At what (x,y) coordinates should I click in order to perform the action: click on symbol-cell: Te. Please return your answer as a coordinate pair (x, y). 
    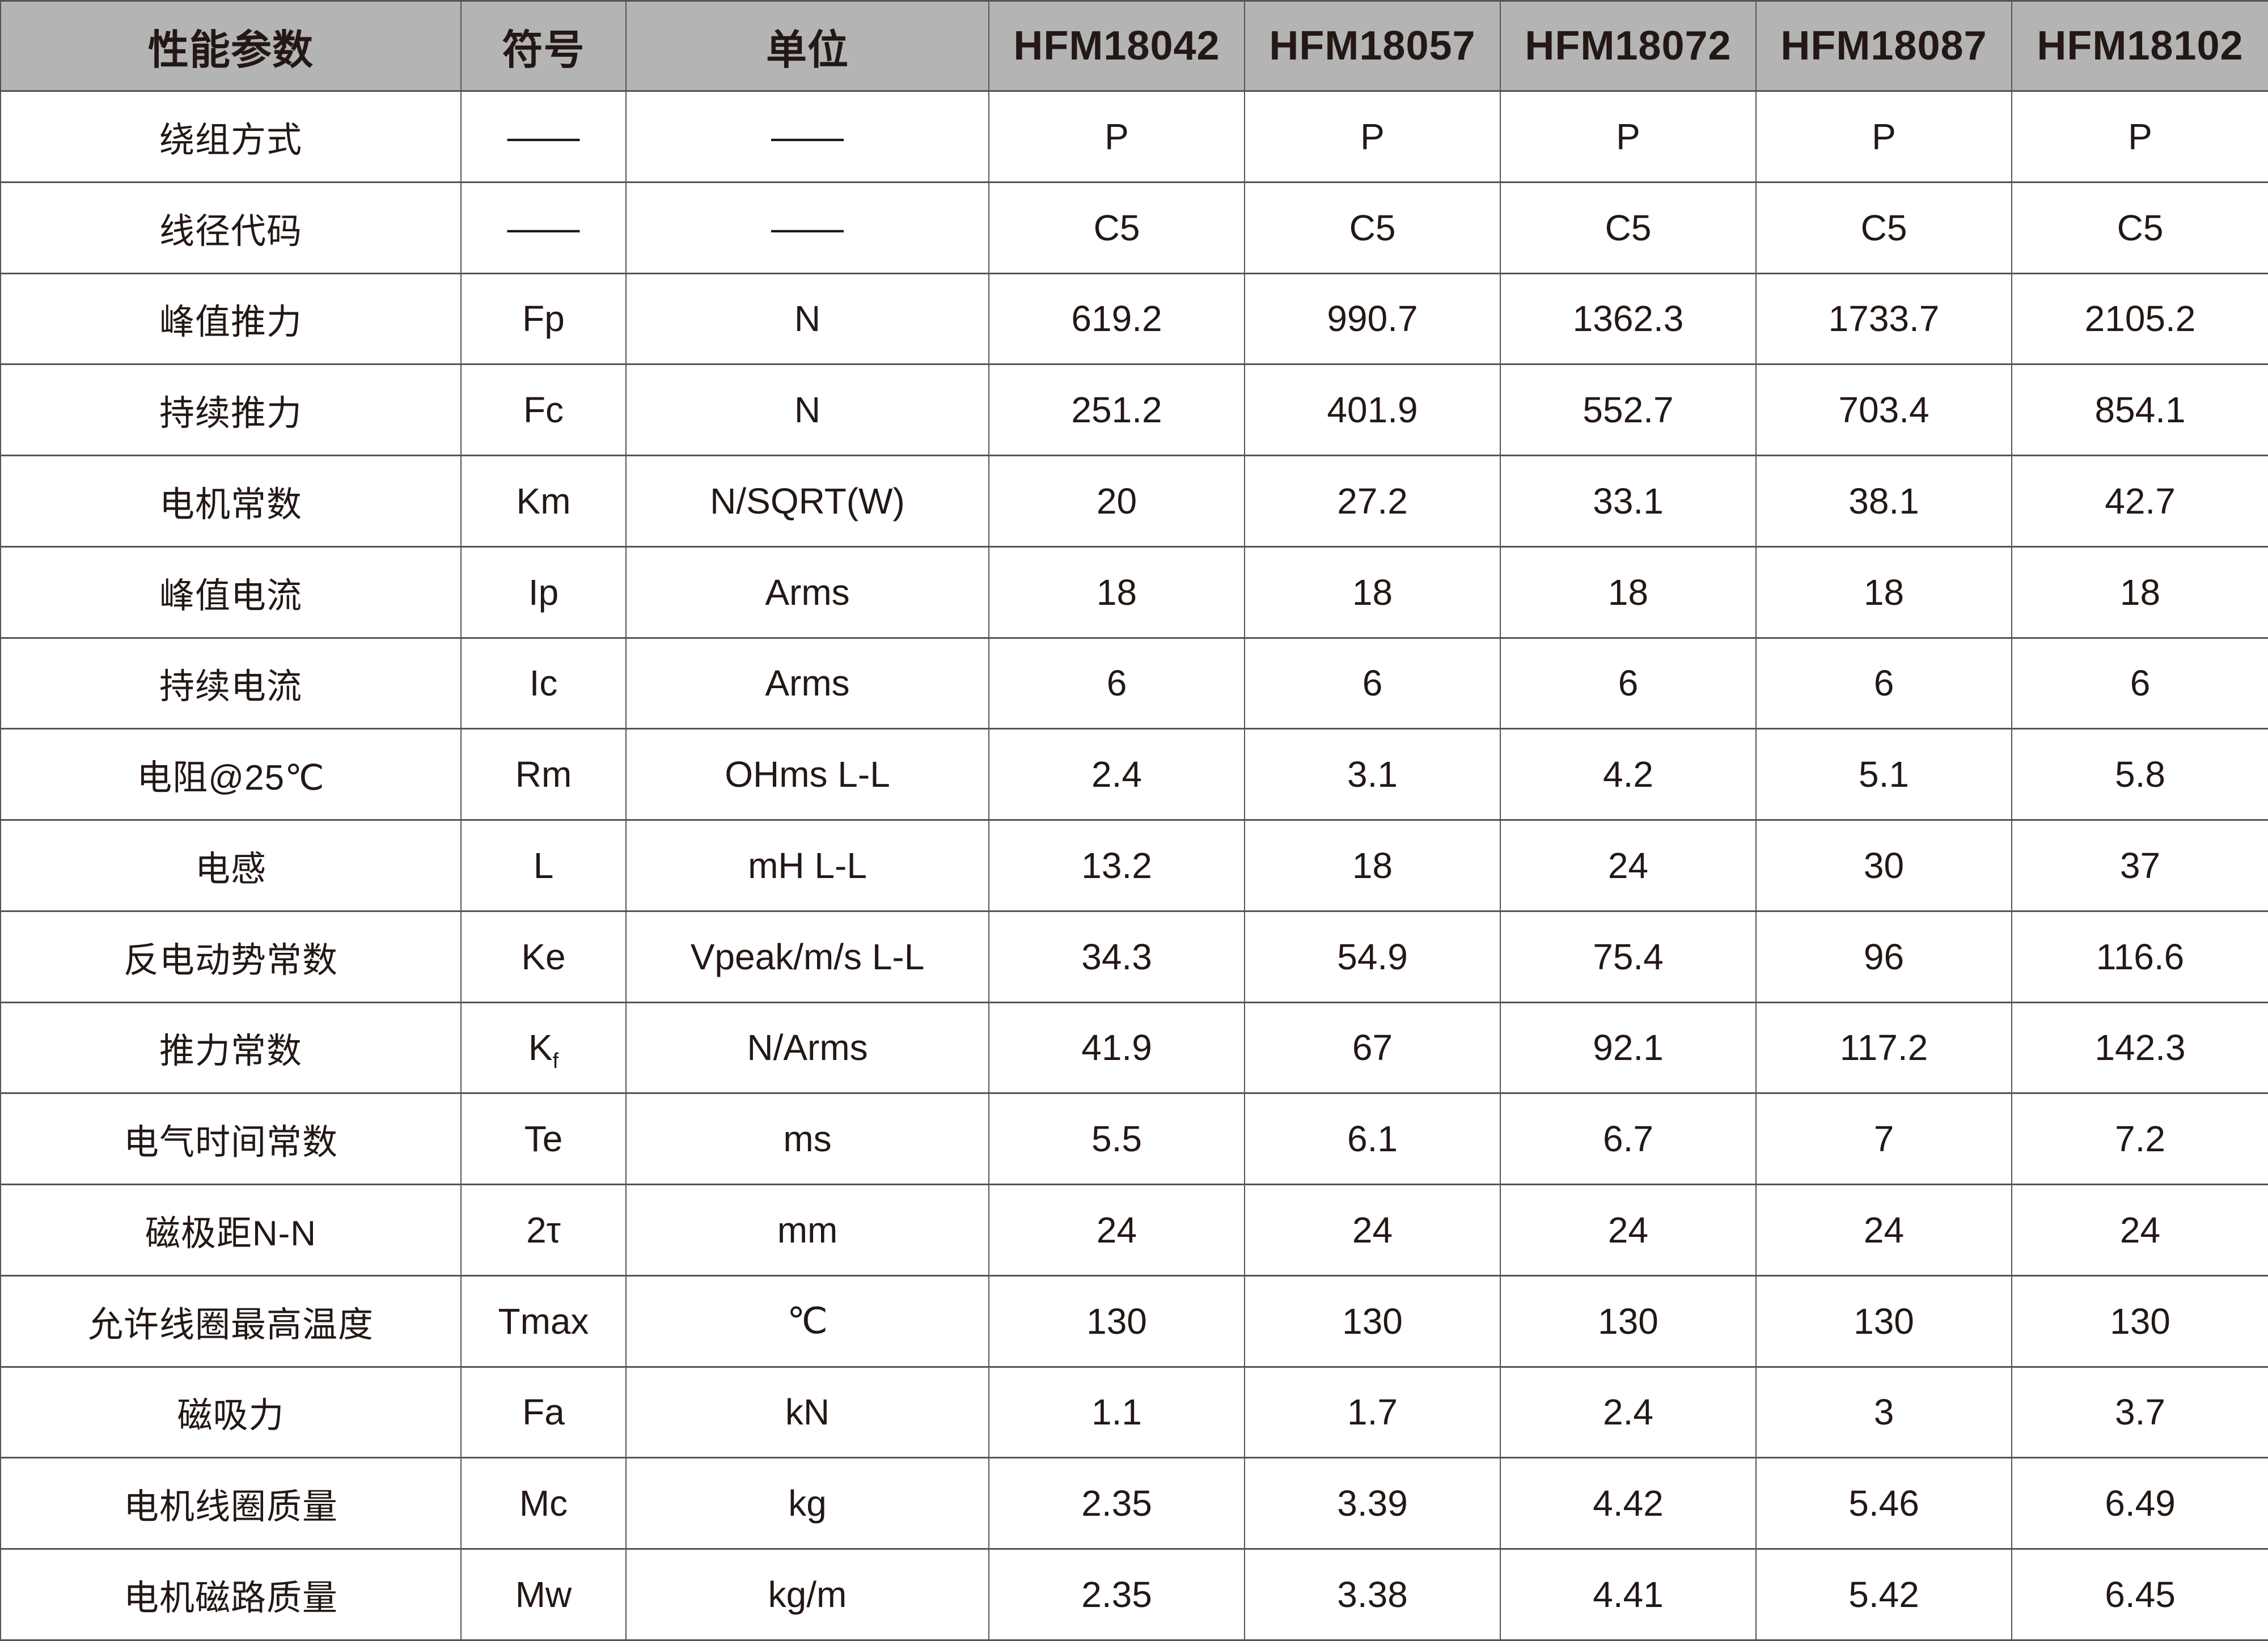
    Looking at the image, I should click on (543, 1138).